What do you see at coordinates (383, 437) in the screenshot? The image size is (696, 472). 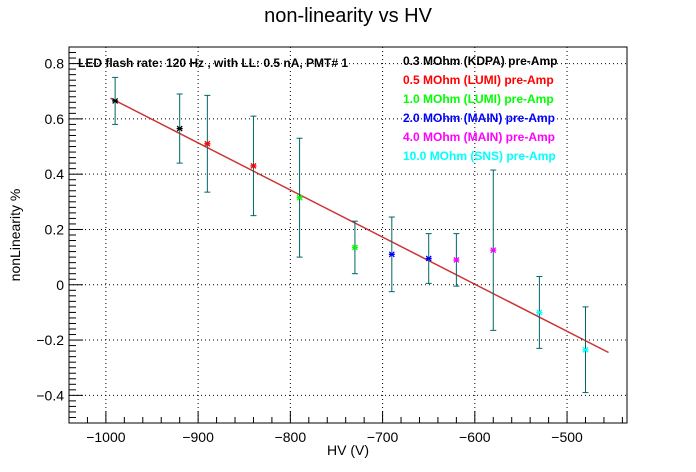 I see `x-tick-label: −700` at bounding box center [383, 437].